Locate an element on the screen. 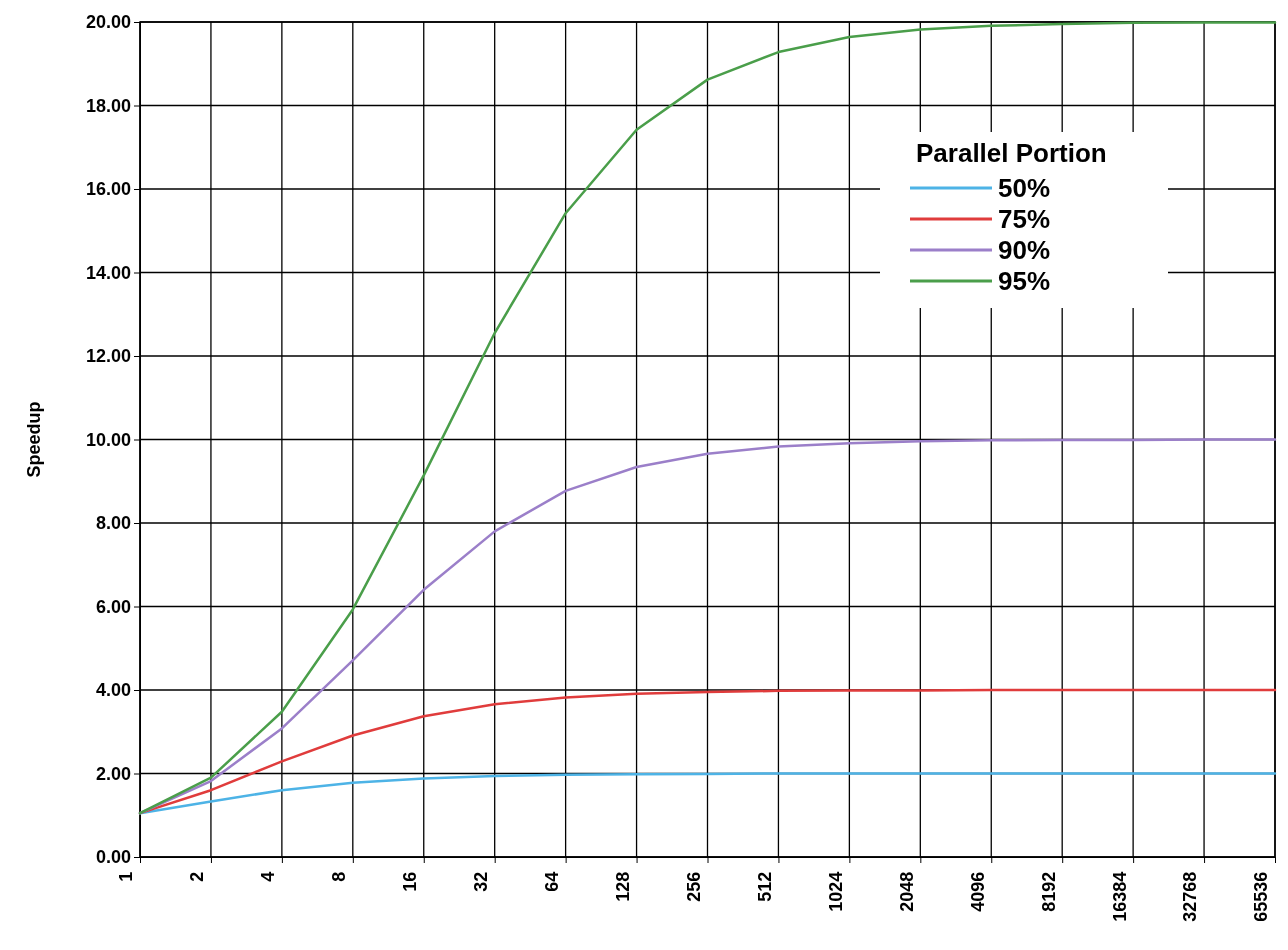  y-tick-label: 2.00 is located at coordinates (113, 773).